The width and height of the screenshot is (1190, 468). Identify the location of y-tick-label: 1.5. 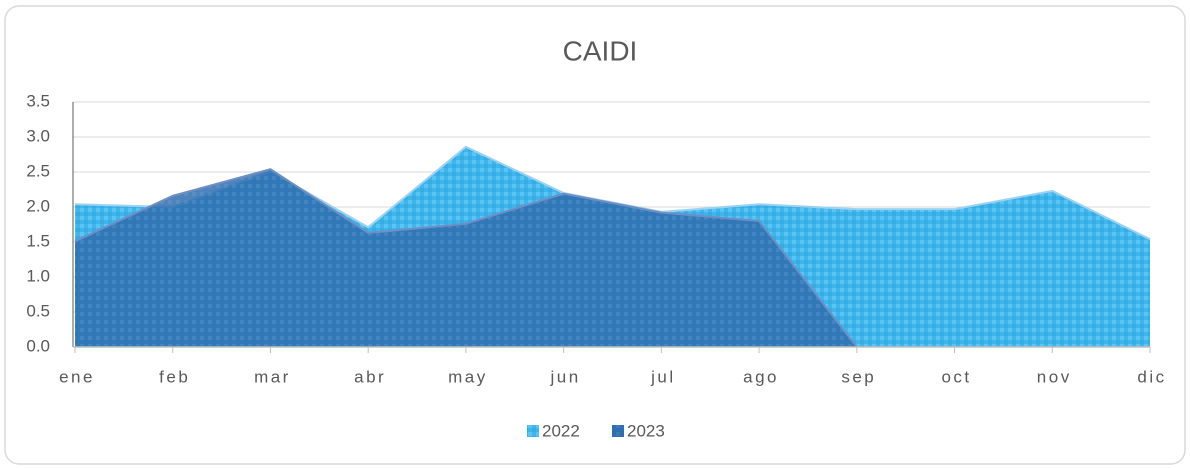
(38, 240).